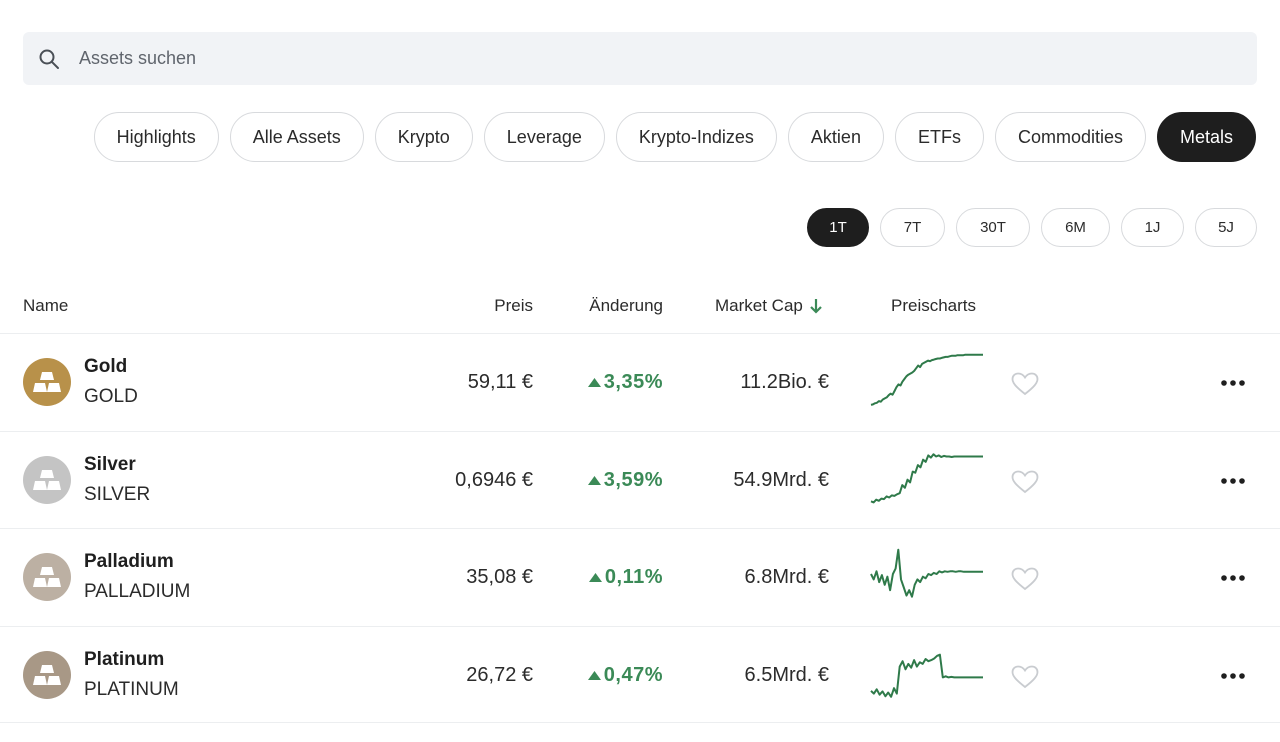 This screenshot has width=1280, height=742. What do you see at coordinates (494, 479) in the screenshot?
I see `asset-price: 0,6946 €` at bounding box center [494, 479].